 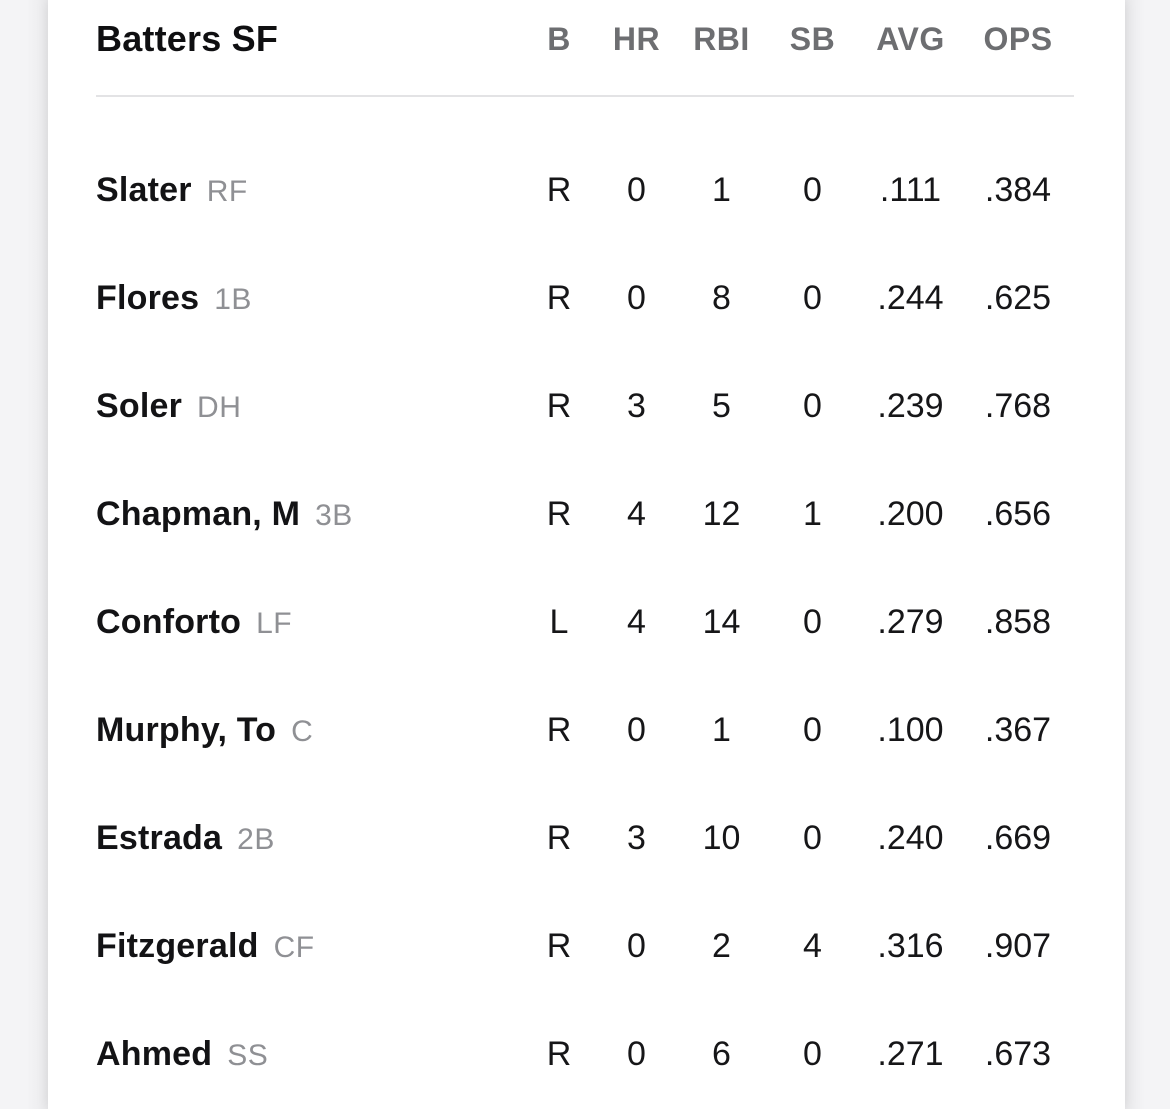 I want to click on column-header-ops: OPS, so click(x=1018, y=39).